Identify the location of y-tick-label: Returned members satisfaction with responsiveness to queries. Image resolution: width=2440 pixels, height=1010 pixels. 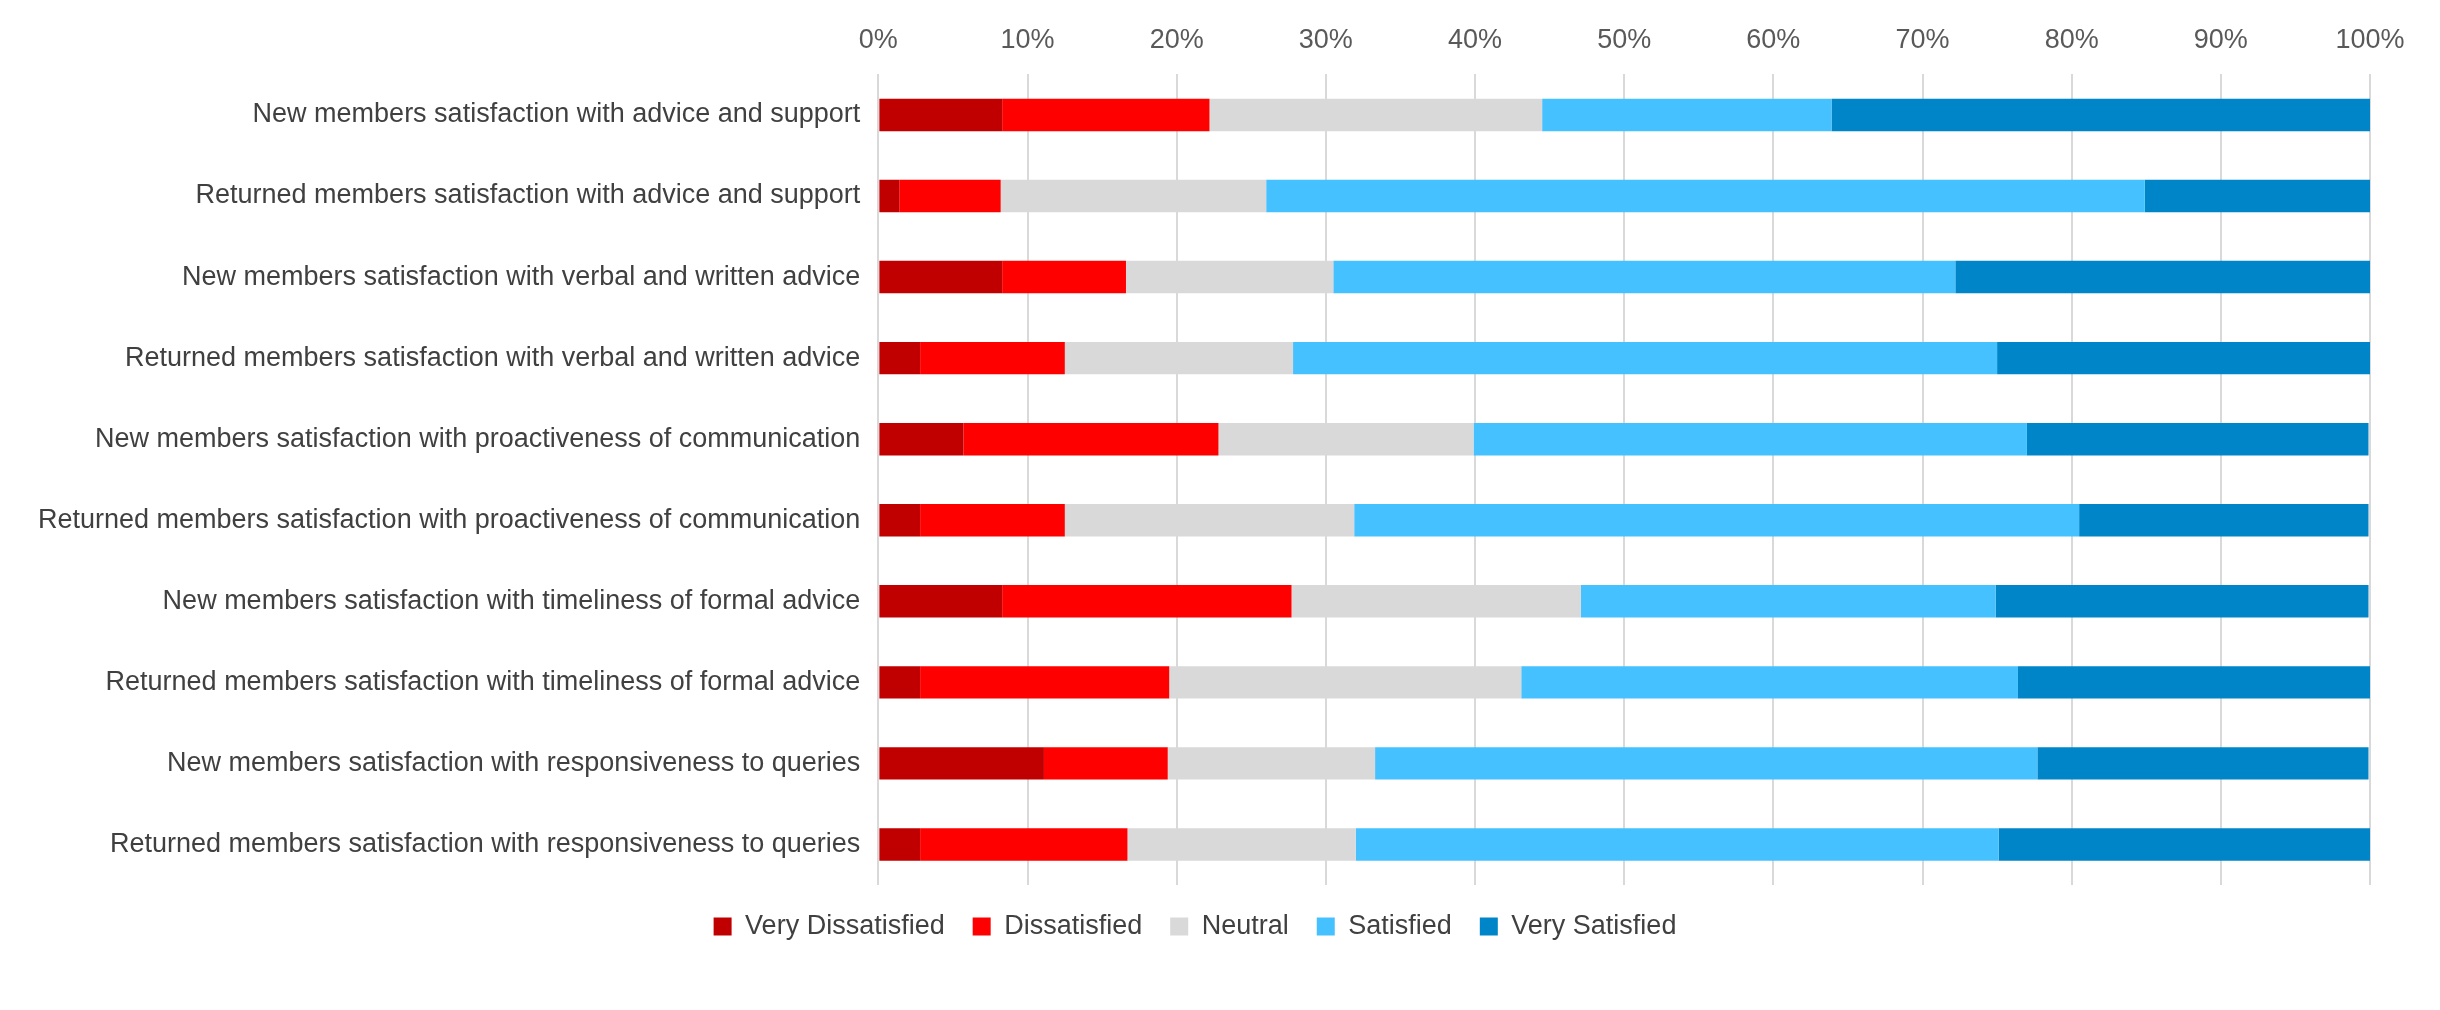
(485, 842).